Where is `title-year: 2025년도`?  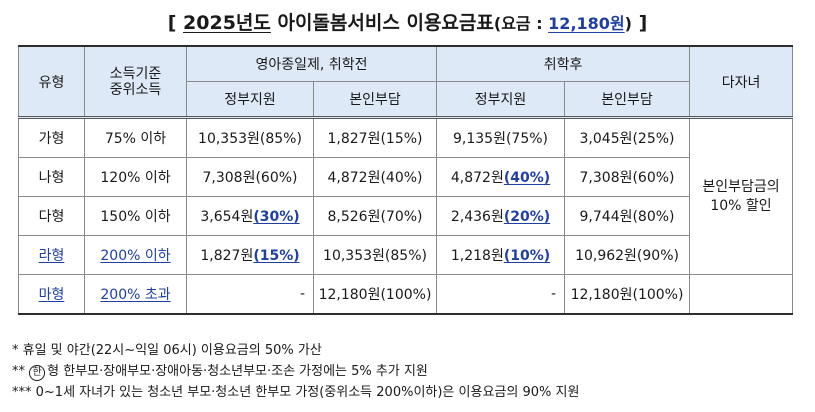
title-year: 2025년도 is located at coordinates (227, 23).